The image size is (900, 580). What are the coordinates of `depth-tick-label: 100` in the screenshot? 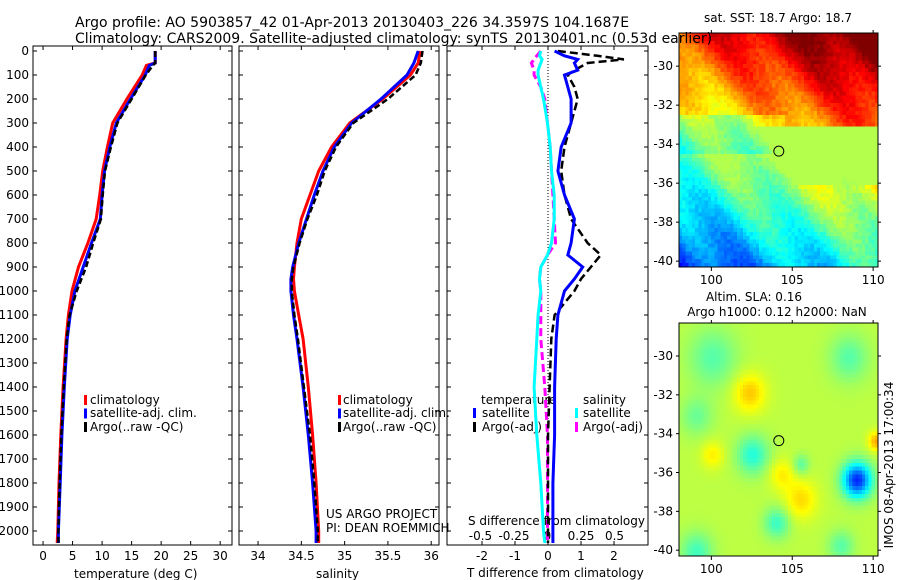 It's located at (17, 75).